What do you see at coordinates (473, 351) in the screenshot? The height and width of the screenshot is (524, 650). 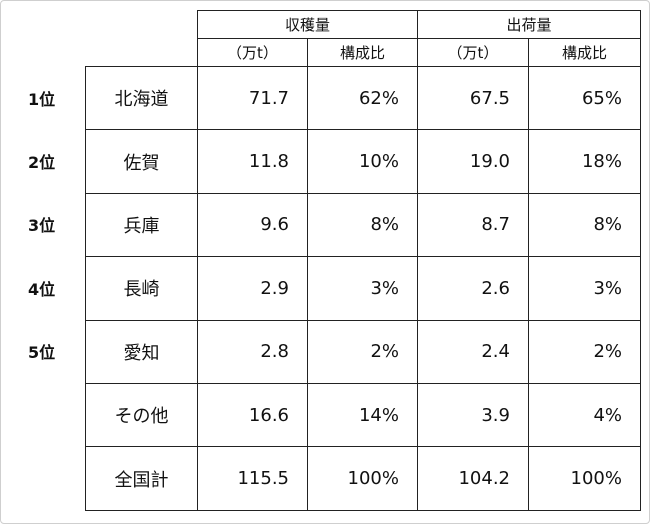 I see `value-cell: 2.4` at bounding box center [473, 351].